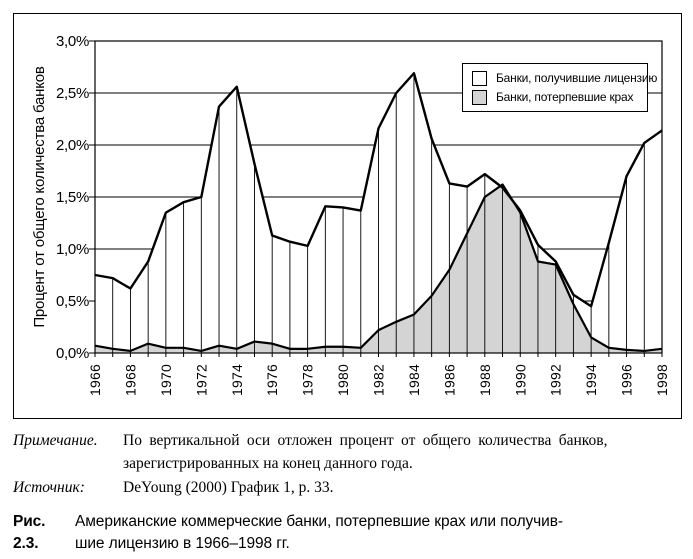 The height and width of the screenshot is (559, 693). Describe the element at coordinates (95, 380) in the screenshot. I see `x-tick-label: 1966` at that location.